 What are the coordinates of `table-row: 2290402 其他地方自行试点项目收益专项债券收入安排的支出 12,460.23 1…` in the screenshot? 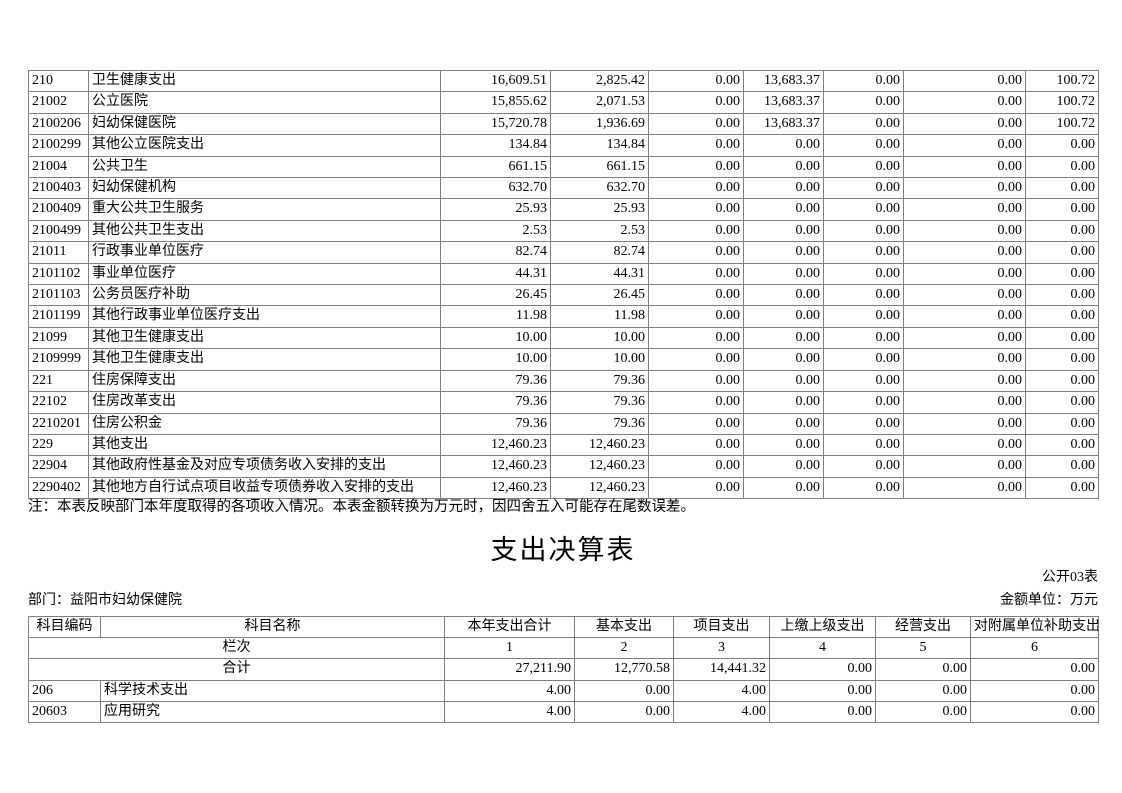 It's located at (563, 488).